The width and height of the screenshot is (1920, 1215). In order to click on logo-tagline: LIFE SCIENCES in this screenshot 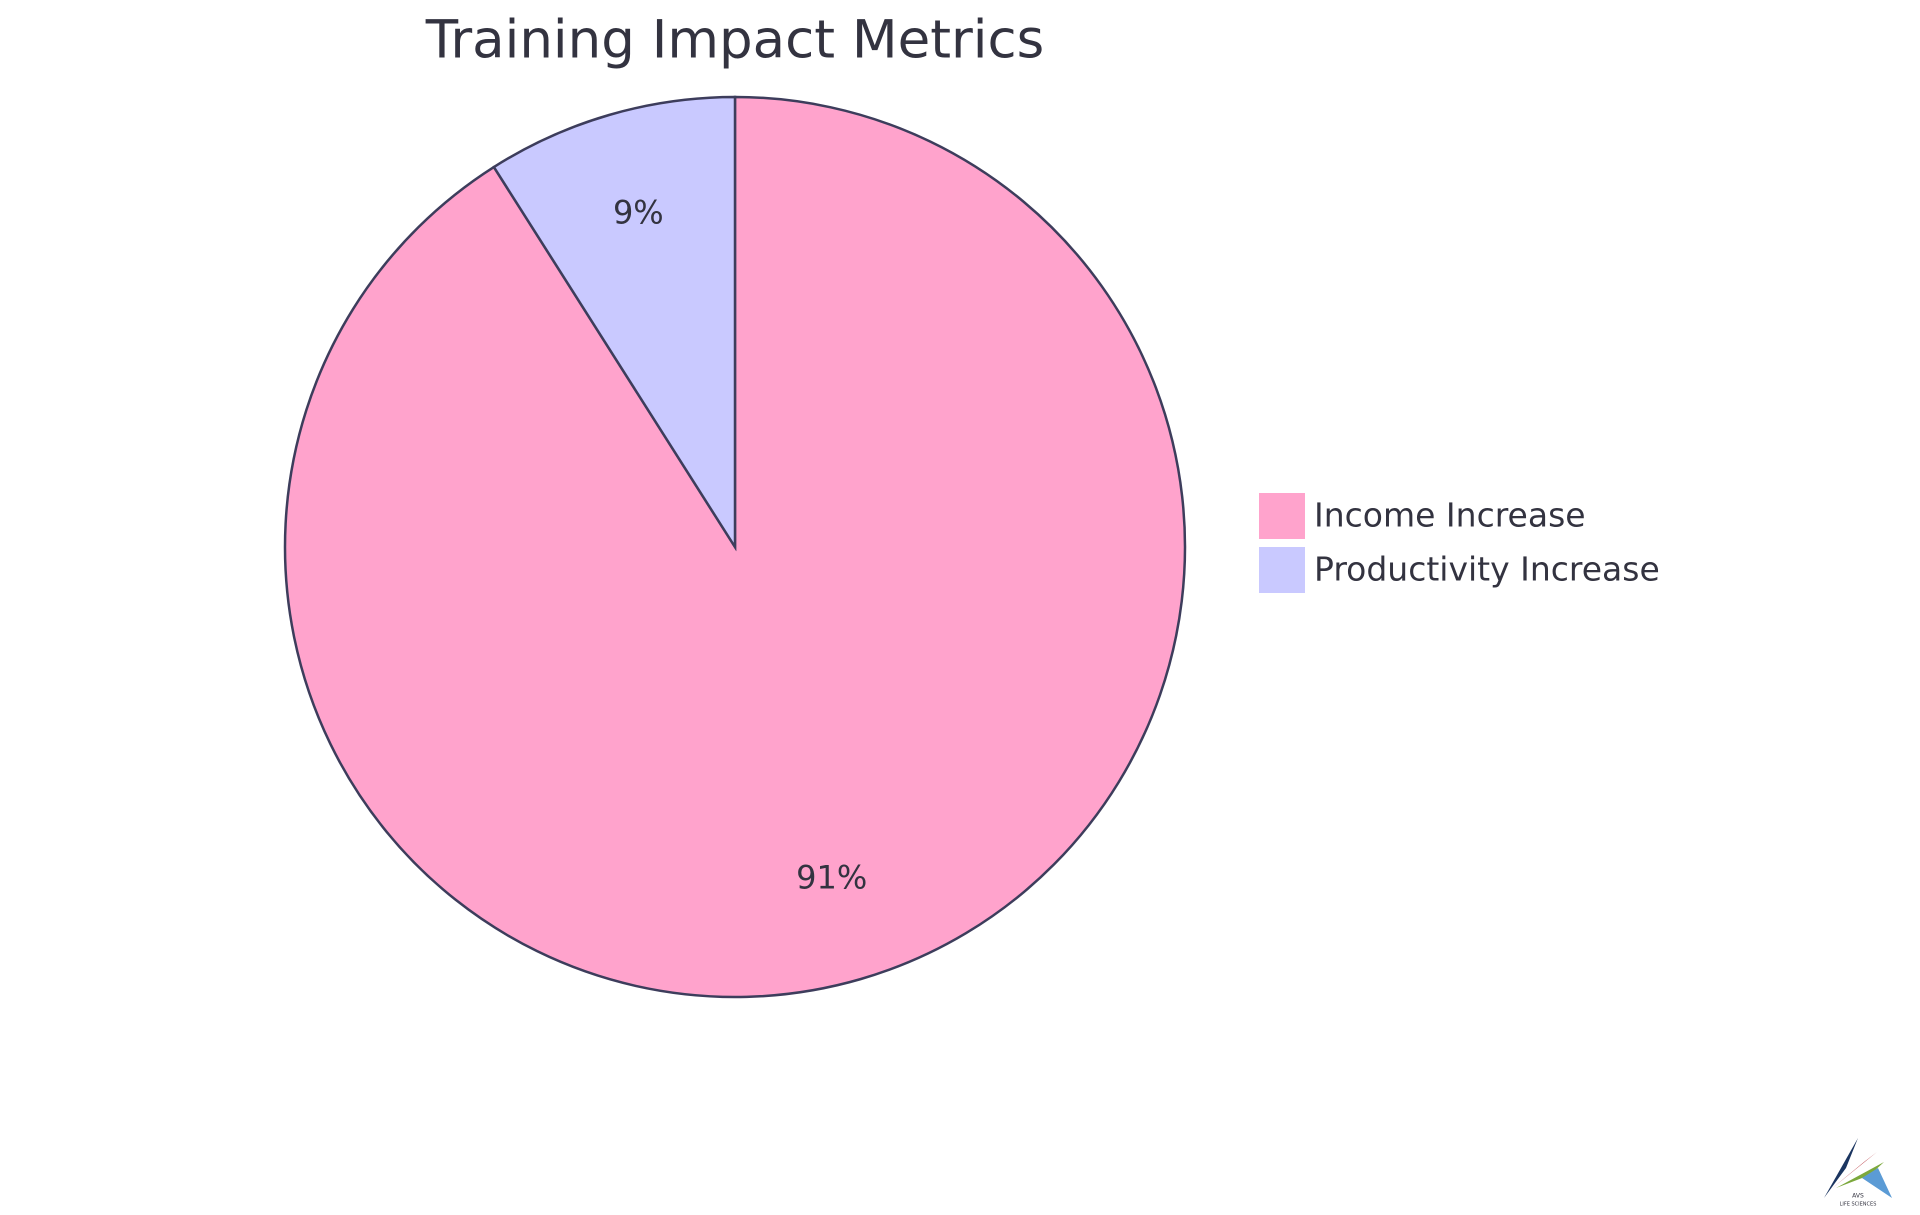, I will do `click(1858, 1205)`.